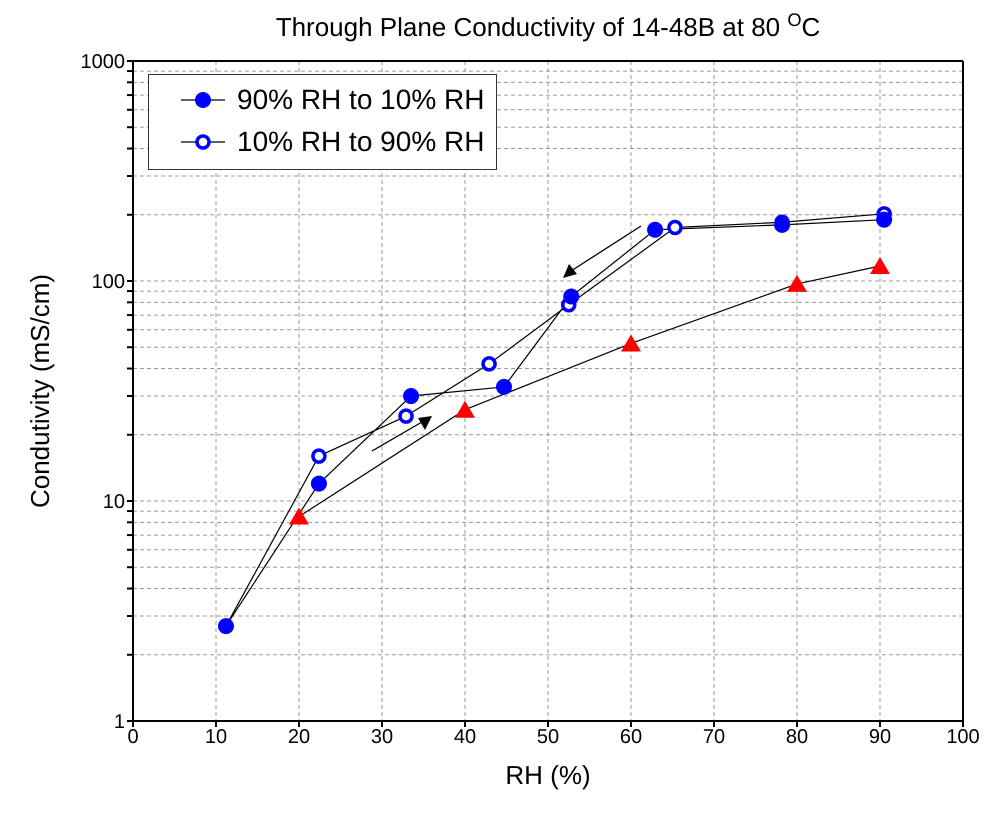  Describe the element at coordinates (360, 142) in the screenshot. I see `legend-label: 10% RH to 90% RH` at that location.